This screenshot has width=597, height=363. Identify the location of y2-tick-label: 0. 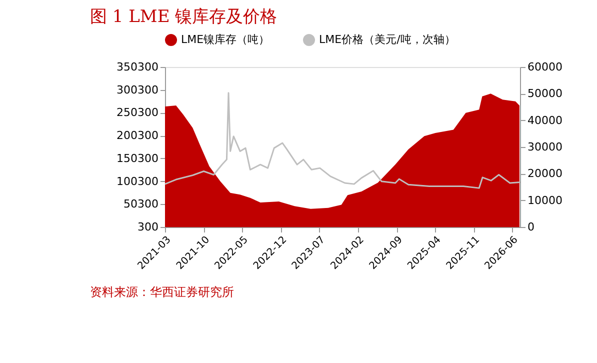
(531, 227).